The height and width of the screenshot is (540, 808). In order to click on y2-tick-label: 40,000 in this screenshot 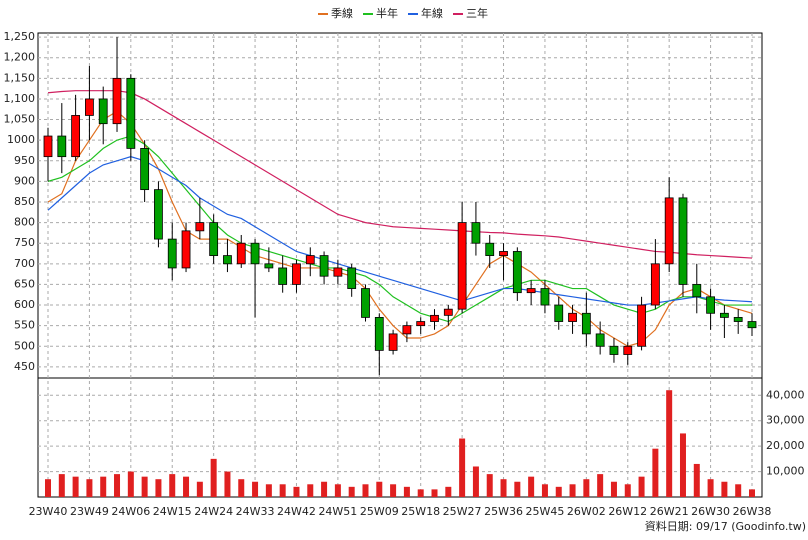, I will do `click(785, 394)`.